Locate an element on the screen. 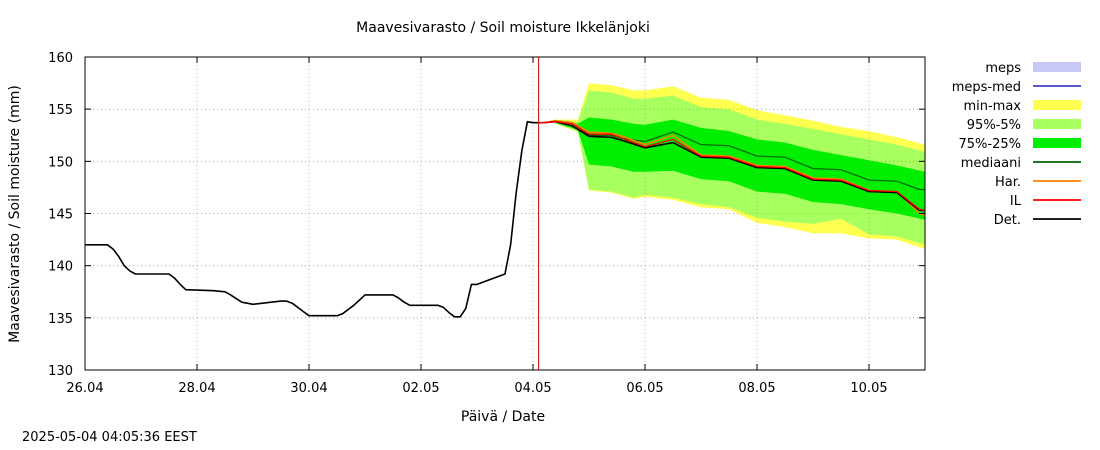 The image size is (1100, 450). legend-label-meps: meps is located at coordinates (1003, 68).